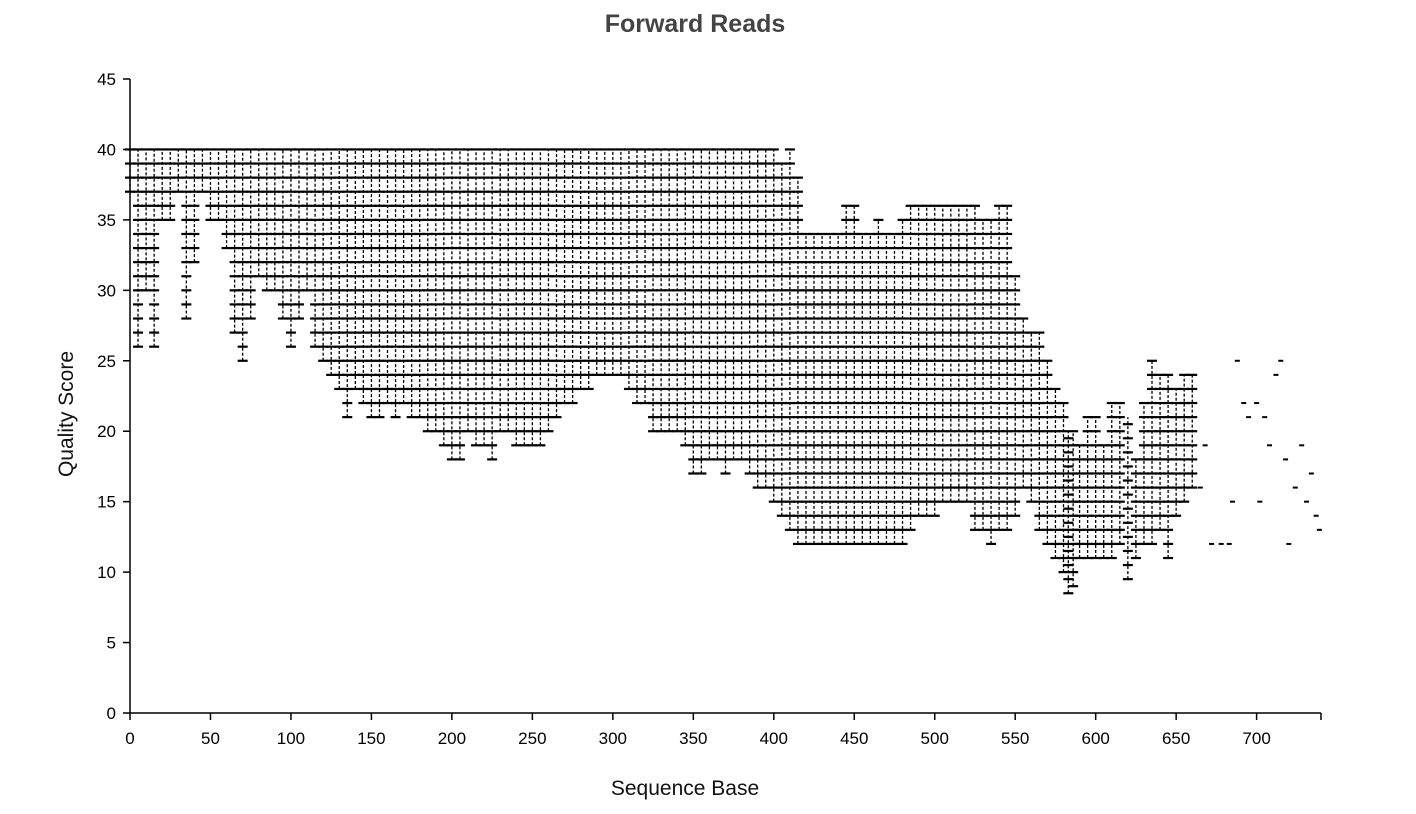  Describe the element at coordinates (1015, 738) in the screenshot. I see `x-tick-label: 550` at that location.